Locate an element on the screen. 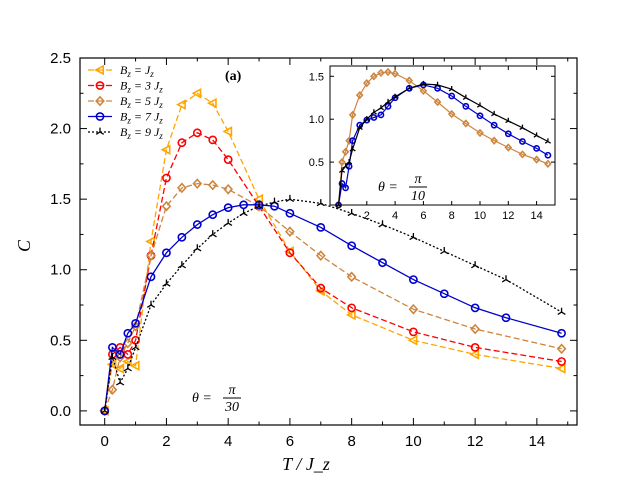  annotation-numerator: π is located at coordinates (232, 390).